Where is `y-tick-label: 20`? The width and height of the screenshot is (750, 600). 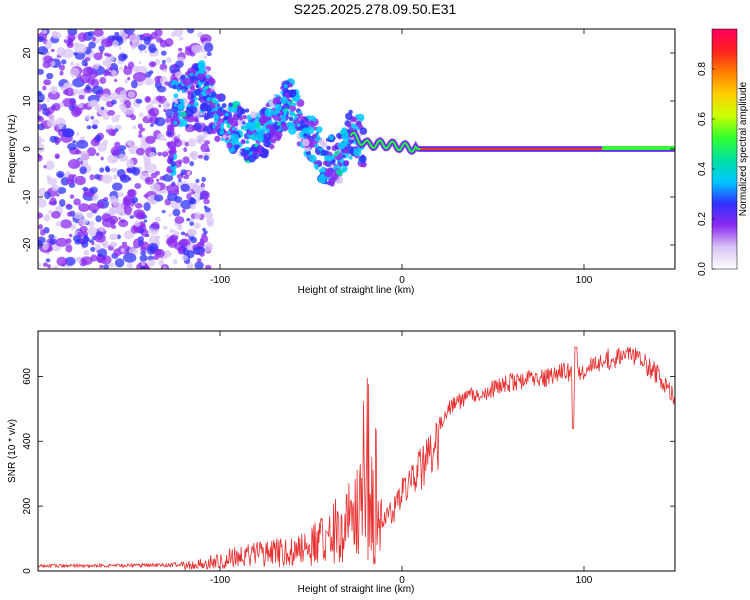 y-tick-label: 20 is located at coordinates (27, 53).